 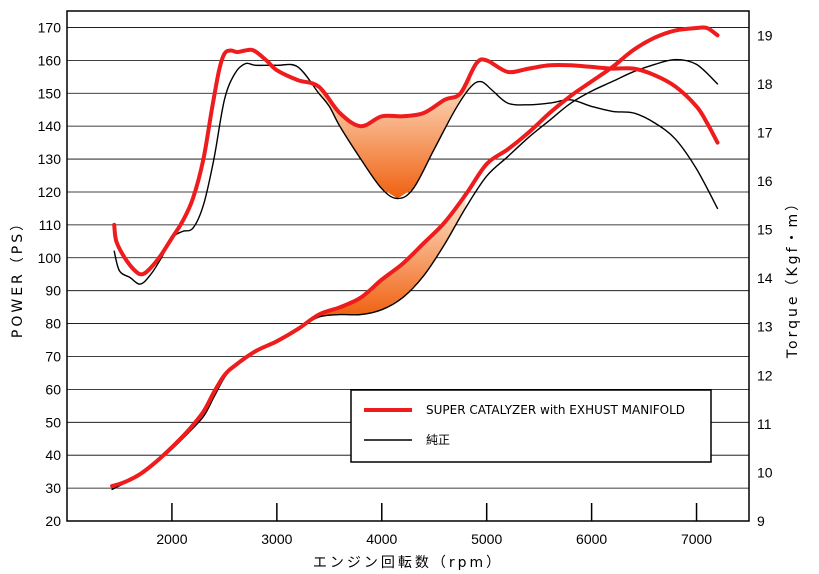 What do you see at coordinates (765, 230) in the screenshot?
I see `y-right-tick-label: 15` at bounding box center [765, 230].